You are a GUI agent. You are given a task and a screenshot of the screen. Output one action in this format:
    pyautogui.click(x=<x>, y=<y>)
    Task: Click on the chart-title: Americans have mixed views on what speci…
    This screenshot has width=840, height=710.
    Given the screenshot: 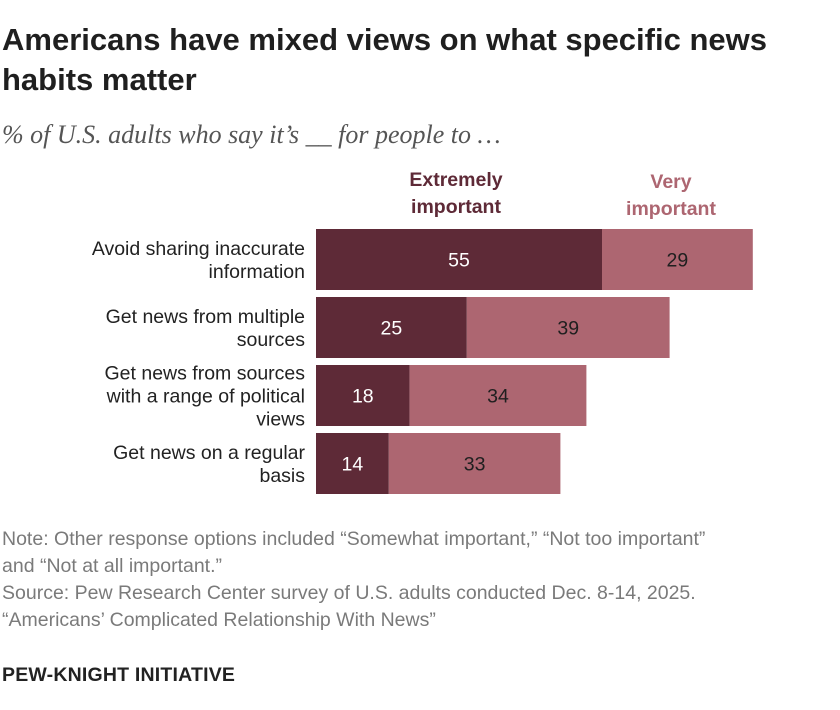 What is the action you would take?
    pyautogui.click(x=384, y=59)
    